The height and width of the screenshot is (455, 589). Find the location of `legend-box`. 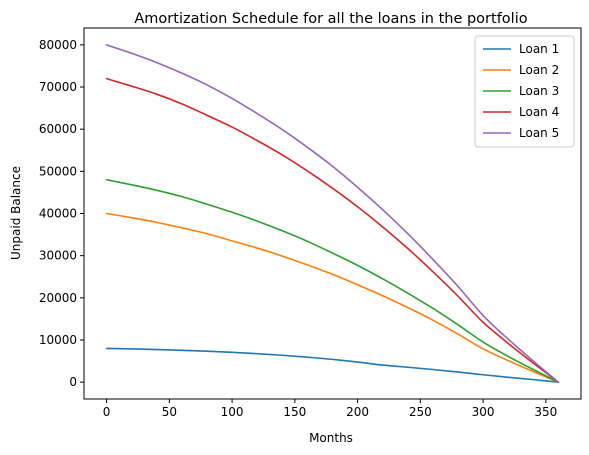

legend-box is located at coordinates (524, 91).